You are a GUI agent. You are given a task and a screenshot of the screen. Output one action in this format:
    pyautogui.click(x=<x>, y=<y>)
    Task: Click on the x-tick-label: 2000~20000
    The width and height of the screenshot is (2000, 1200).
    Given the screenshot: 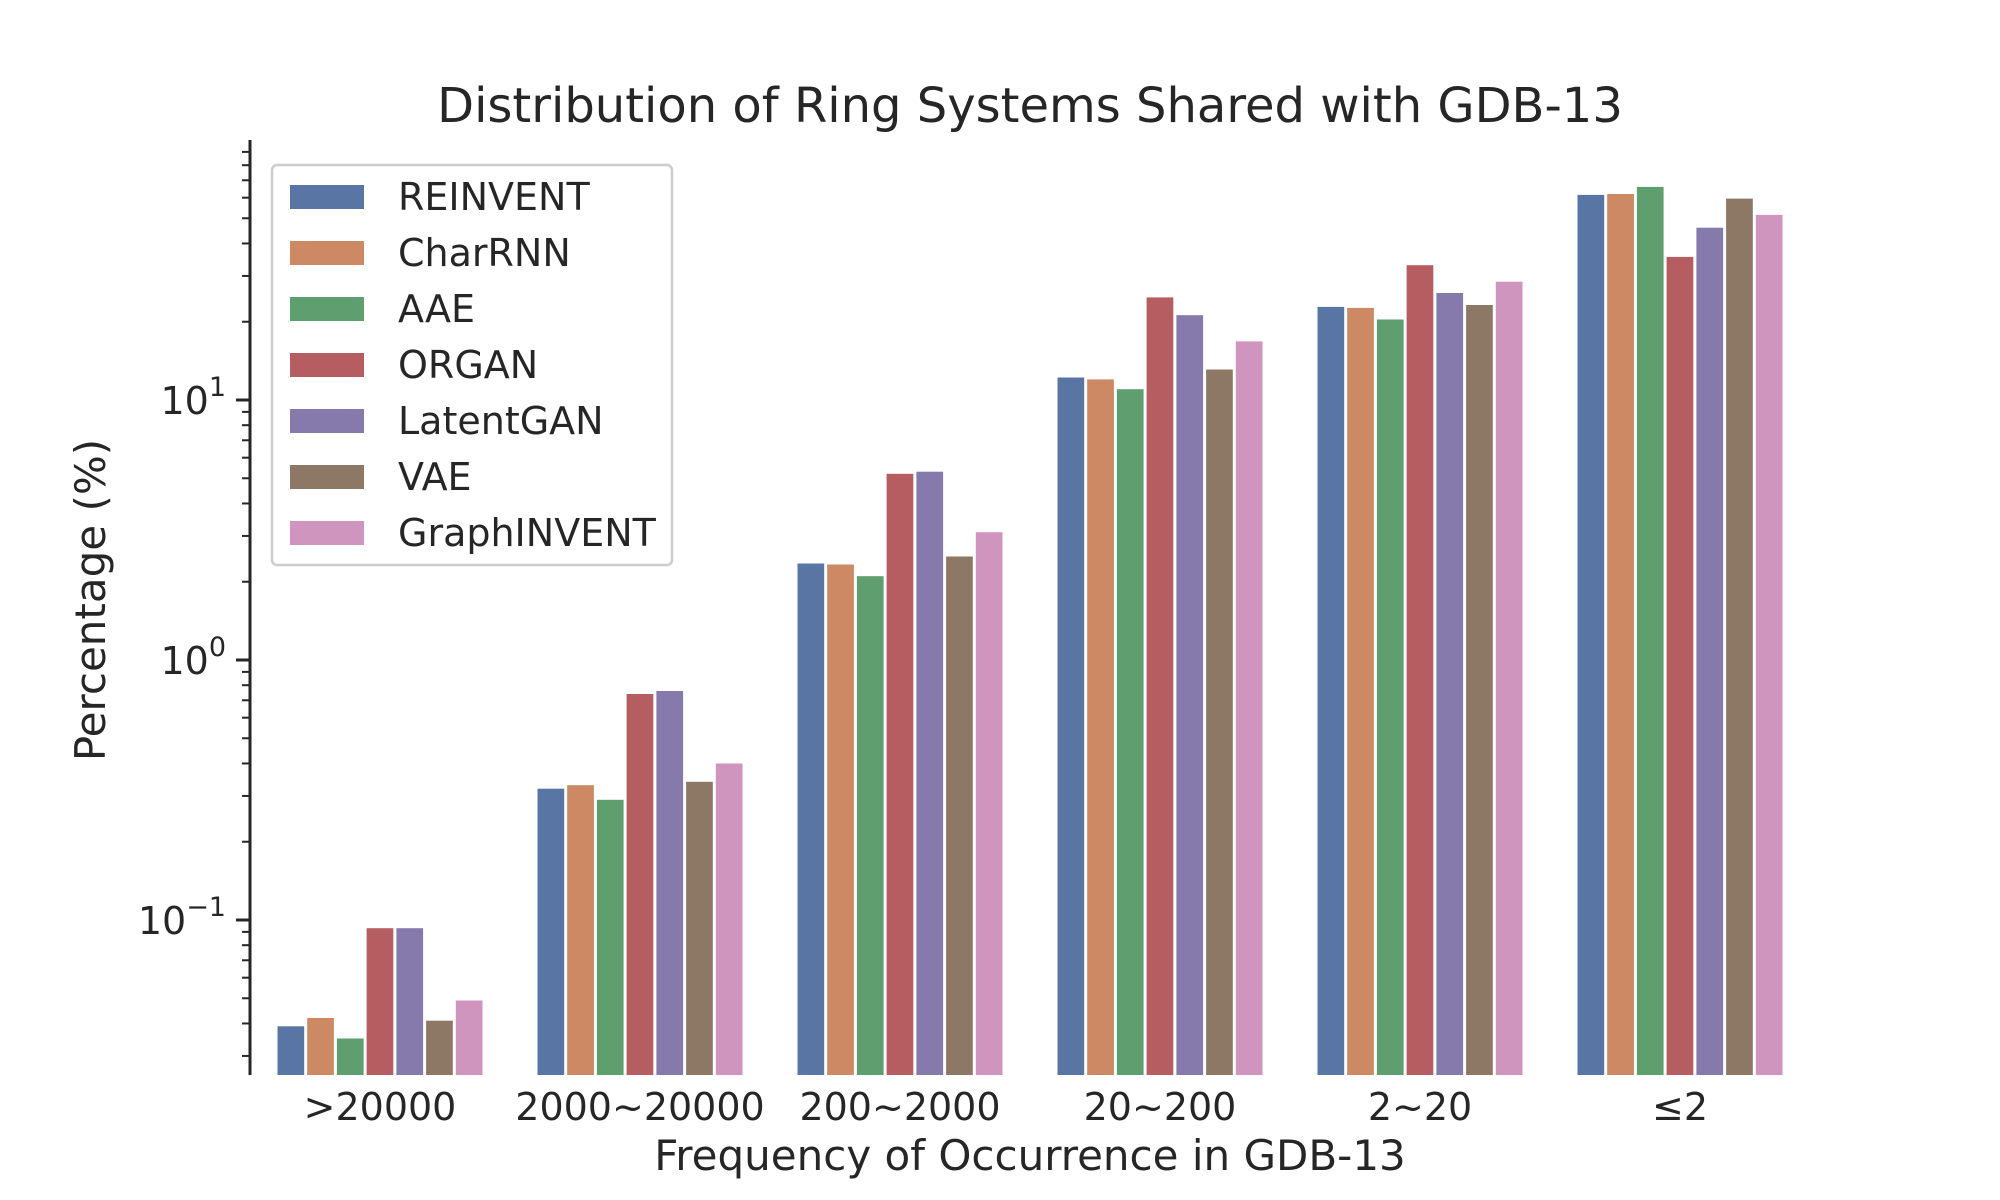 What is the action you would take?
    pyautogui.click(x=639, y=1107)
    